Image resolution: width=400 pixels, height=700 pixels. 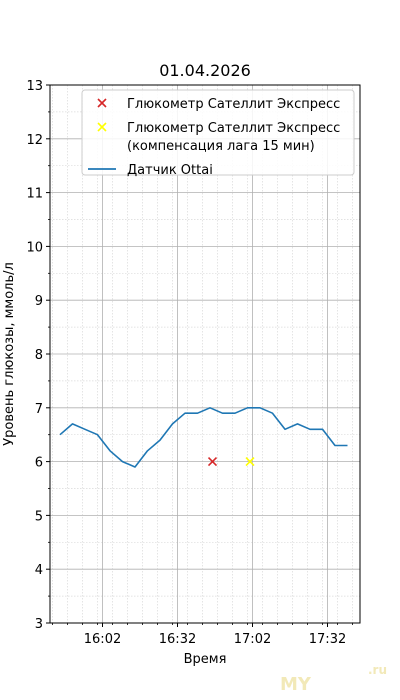 I want to click on y-axis-label: Уровень глюкозы, ммоль/л, so click(x=9, y=354).